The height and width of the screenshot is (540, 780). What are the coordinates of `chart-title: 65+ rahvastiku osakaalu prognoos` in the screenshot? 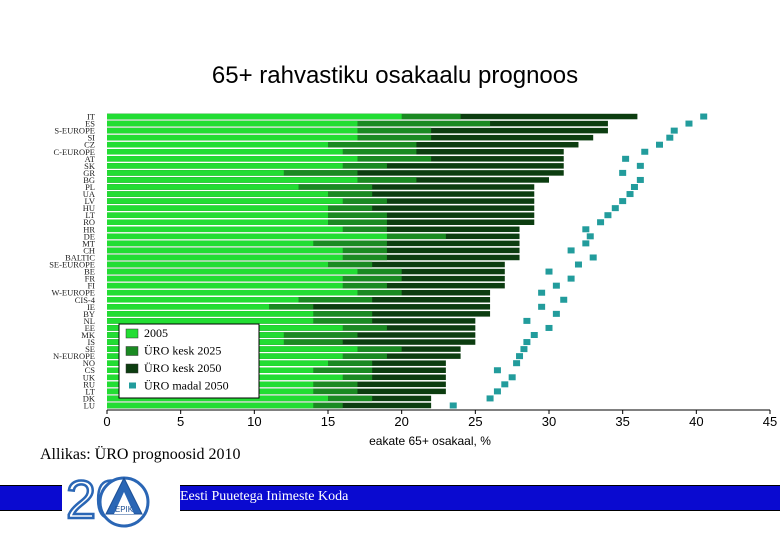 It's located at (395, 75).